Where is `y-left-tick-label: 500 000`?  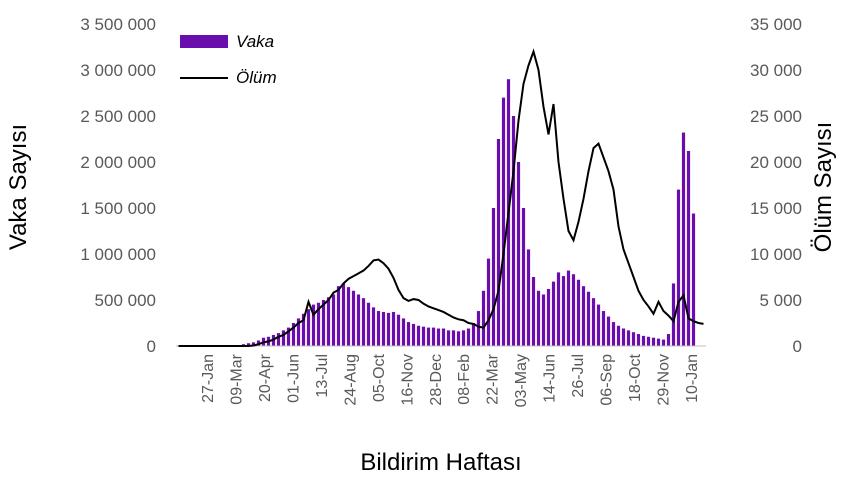
y-left-tick-label: 500 000 is located at coordinates (125, 300).